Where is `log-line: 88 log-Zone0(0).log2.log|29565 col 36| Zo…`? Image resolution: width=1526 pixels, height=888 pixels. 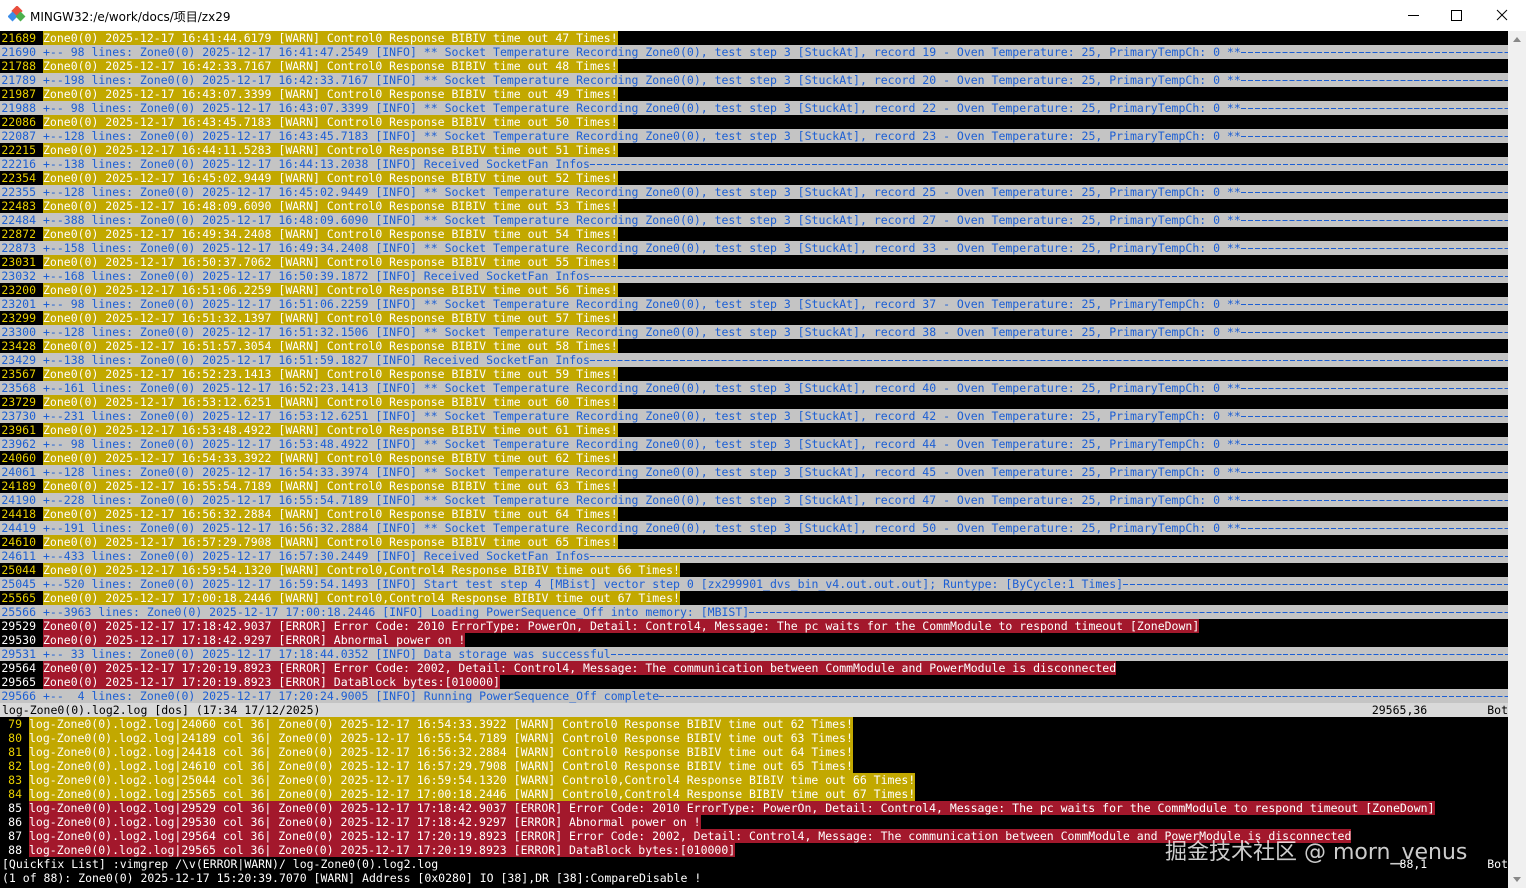 log-line: 88 log-Zone0(0).log2.log|29565 col 36| Zo… is located at coordinates (754, 850).